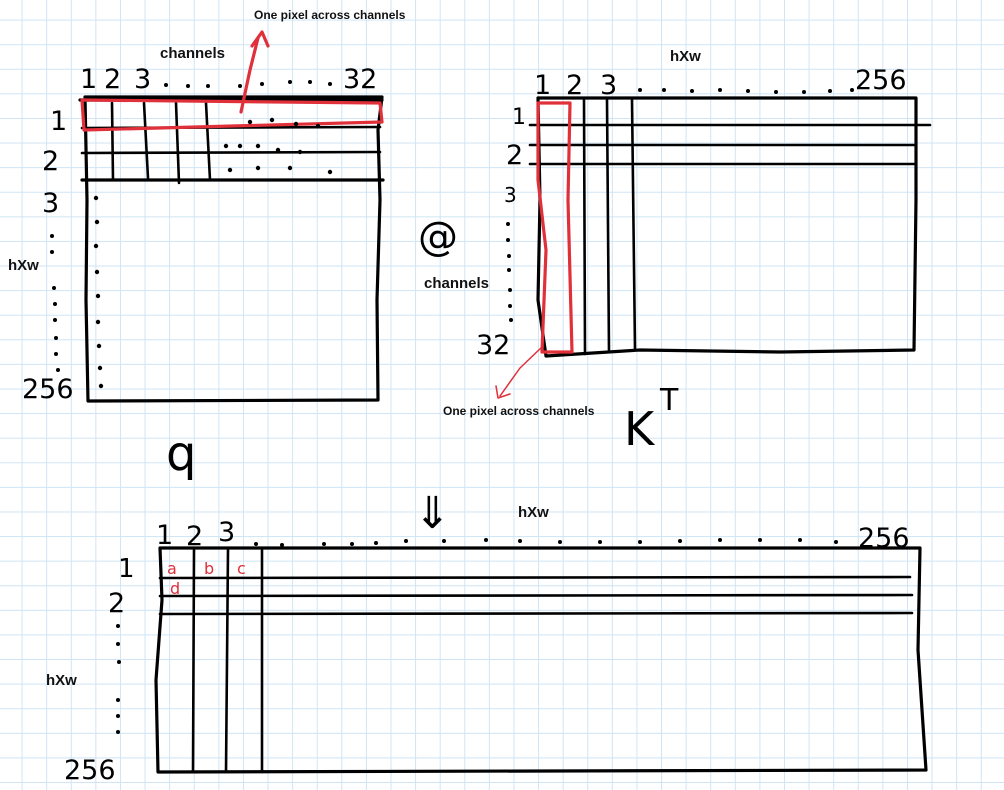  What do you see at coordinates (542, 85) in the screenshot?
I see `kt-col-index-1: 1` at bounding box center [542, 85].